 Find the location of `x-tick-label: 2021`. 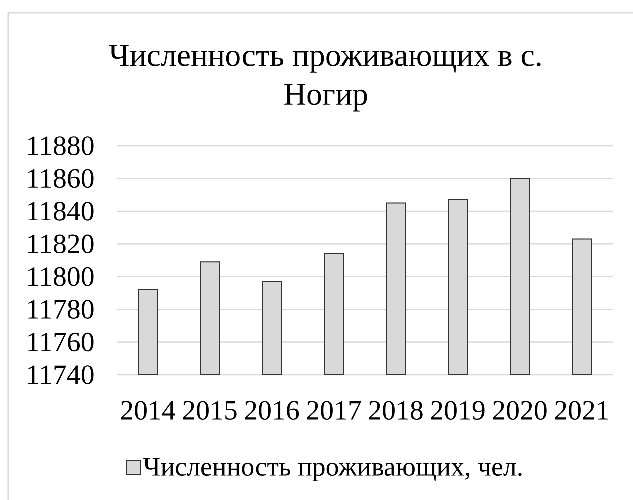

x-tick-label: 2021 is located at coordinates (581, 410).